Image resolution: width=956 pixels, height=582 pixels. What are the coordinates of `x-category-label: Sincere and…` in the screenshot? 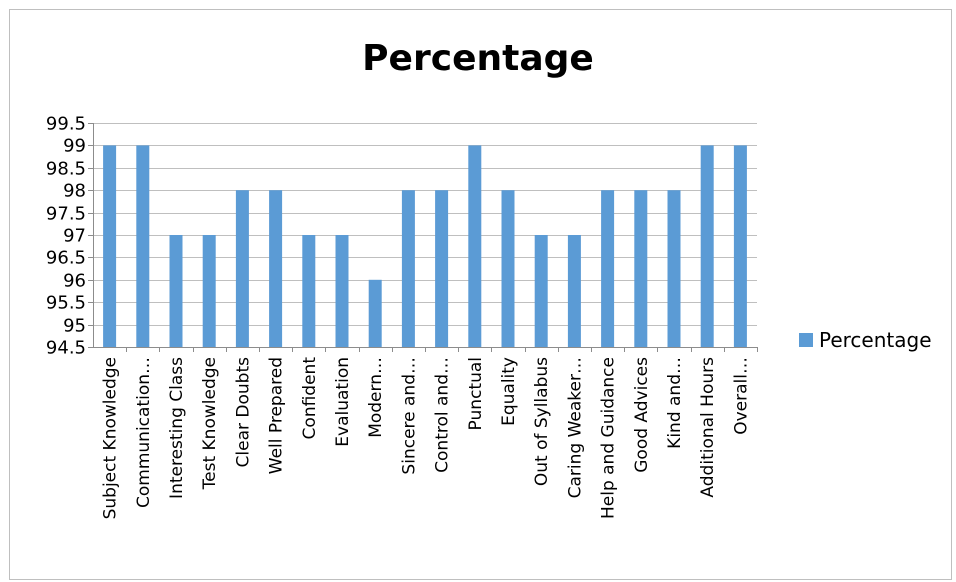 It's located at (409, 416).